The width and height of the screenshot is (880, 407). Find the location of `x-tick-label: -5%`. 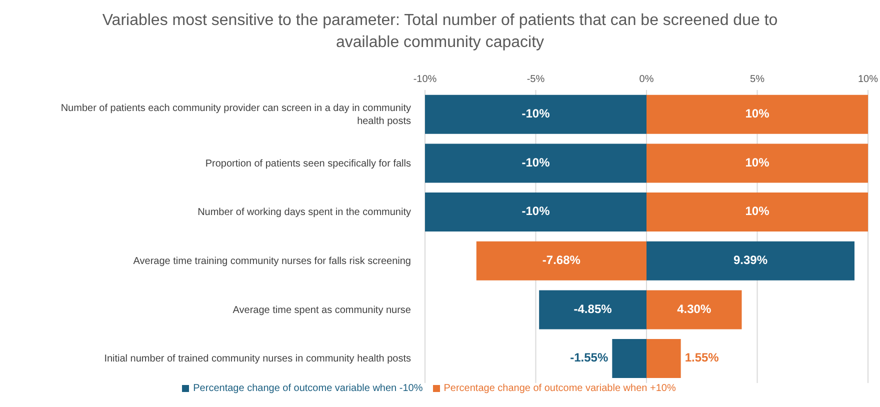

x-tick-label: -5% is located at coordinates (535, 79).